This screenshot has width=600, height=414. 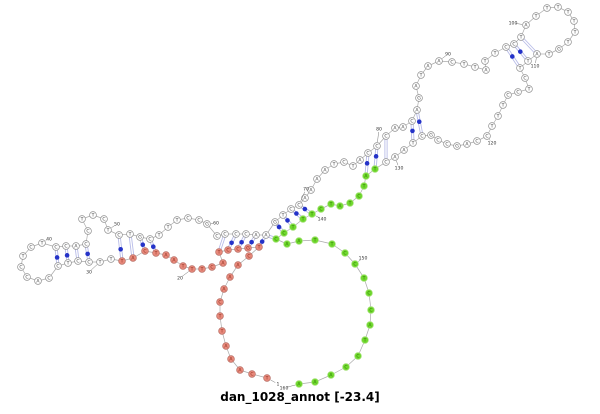 What do you see at coordinates (399, 169) in the screenshot?
I see `position-label: 130` at bounding box center [399, 169].